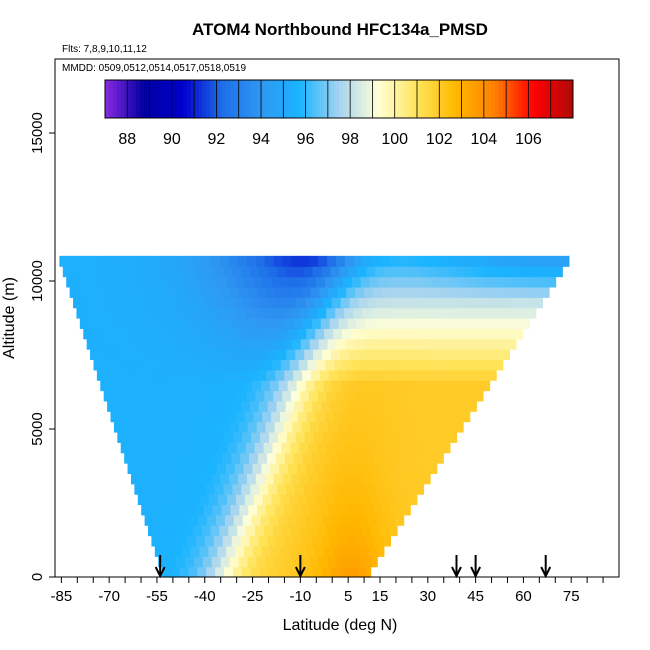 This screenshot has height=650, width=650. Describe the element at coordinates (109, 596) in the screenshot. I see `x-tick-label: -70` at that location.